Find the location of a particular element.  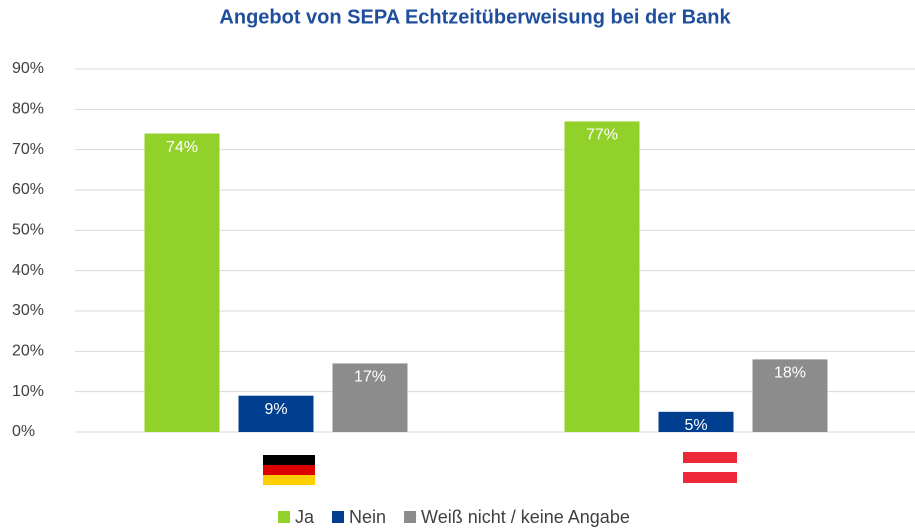

data-label: 5% is located at coordinates (695, 425).